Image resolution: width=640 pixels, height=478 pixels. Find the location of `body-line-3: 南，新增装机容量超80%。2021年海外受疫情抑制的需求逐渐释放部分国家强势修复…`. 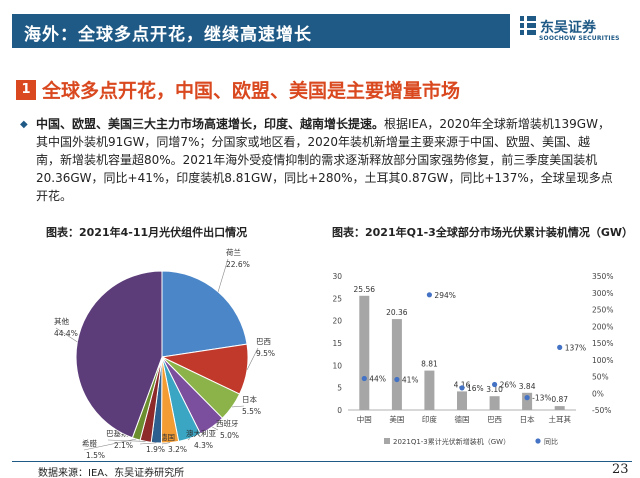

body-line-3: 南，新增装机容量超80%。2021年海外受疫情抑制的需求逐渐释放部分国家强势修复… is located at coordinates (317, 160).